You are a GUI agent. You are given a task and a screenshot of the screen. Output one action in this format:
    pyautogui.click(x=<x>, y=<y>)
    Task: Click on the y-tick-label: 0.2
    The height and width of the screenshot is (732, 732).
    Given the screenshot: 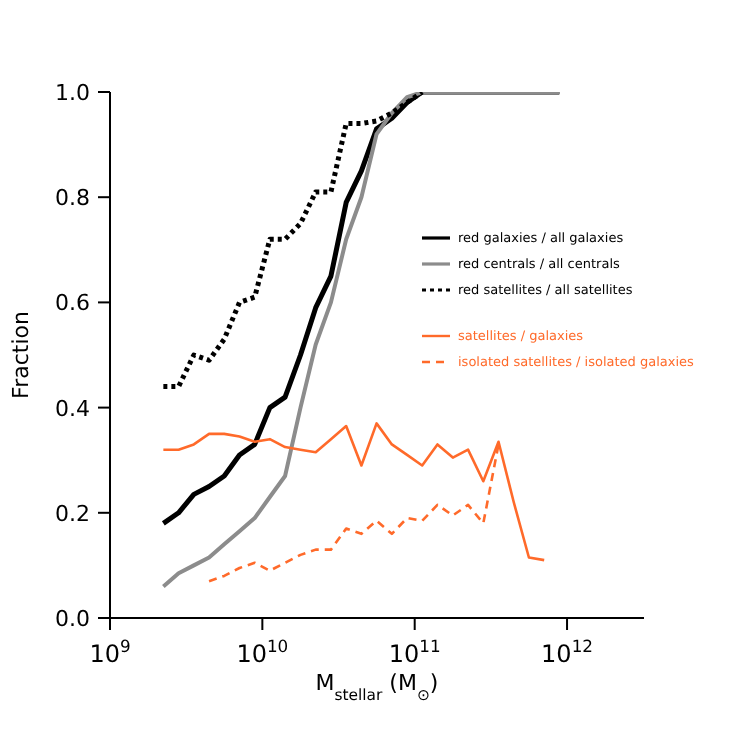 What is the action you would take?
    pyautogui.click(x=72, y=513)
    